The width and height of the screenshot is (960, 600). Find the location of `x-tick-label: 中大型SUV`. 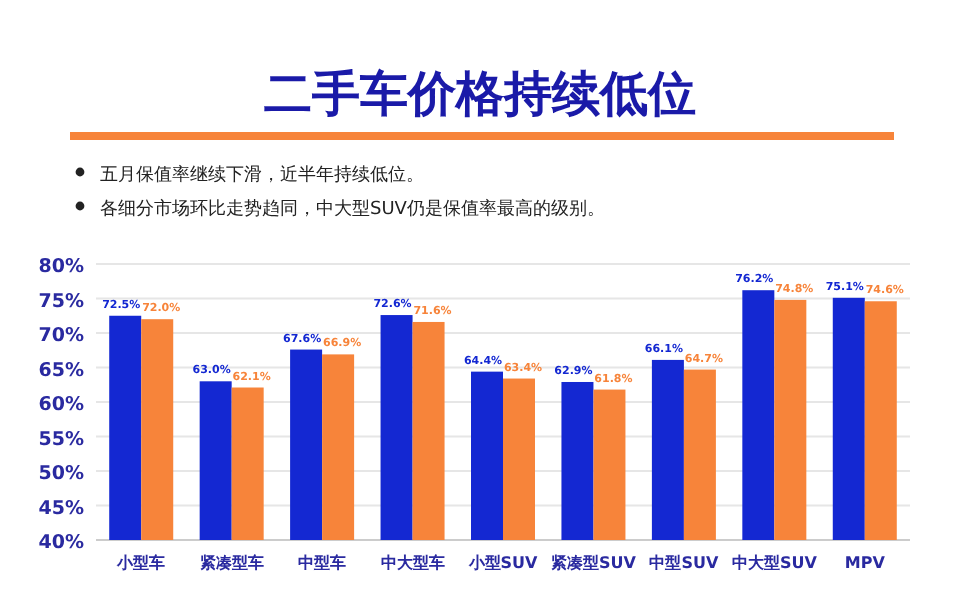

x-tick-label: 中大型SUV is located at coordinates (775, 563).